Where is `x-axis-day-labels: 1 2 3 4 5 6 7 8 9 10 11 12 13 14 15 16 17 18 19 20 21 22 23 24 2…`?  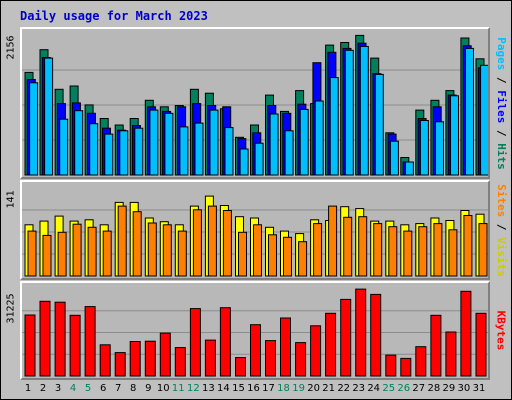 x-axis-day-labels: 1 2 3 4 5 6 7 8 9 10 11 12 13 14 15 16 17 18 19 20 21 22 23 24 2… is located at coordinates (255, 389).